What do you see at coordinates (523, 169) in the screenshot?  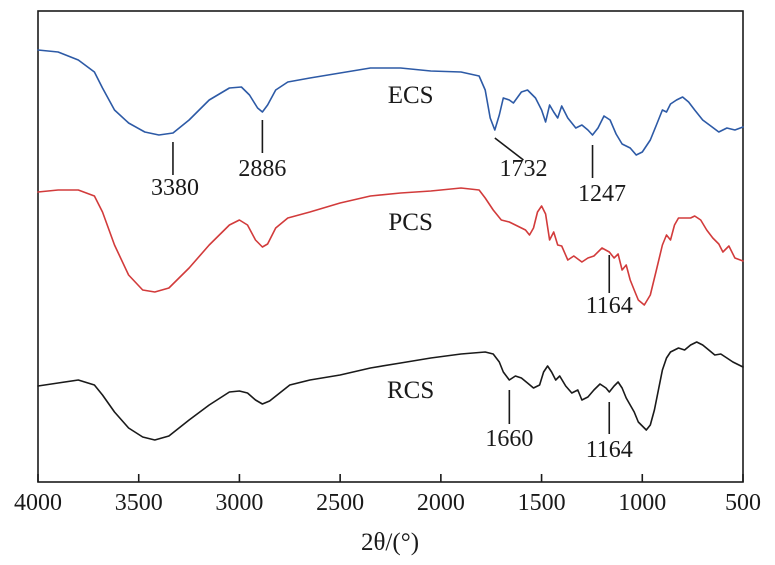 I see `peak-label-1732: 1732` at bounding box center [523, 169].